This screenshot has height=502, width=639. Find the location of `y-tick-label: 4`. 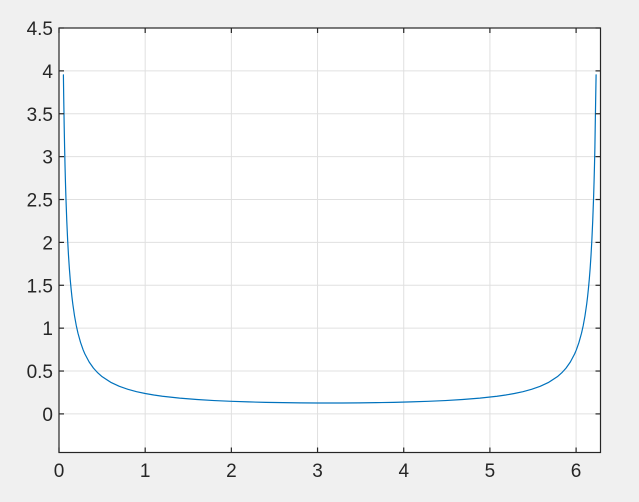

y-tick-label: 4 is located at coordinates (47, 72).